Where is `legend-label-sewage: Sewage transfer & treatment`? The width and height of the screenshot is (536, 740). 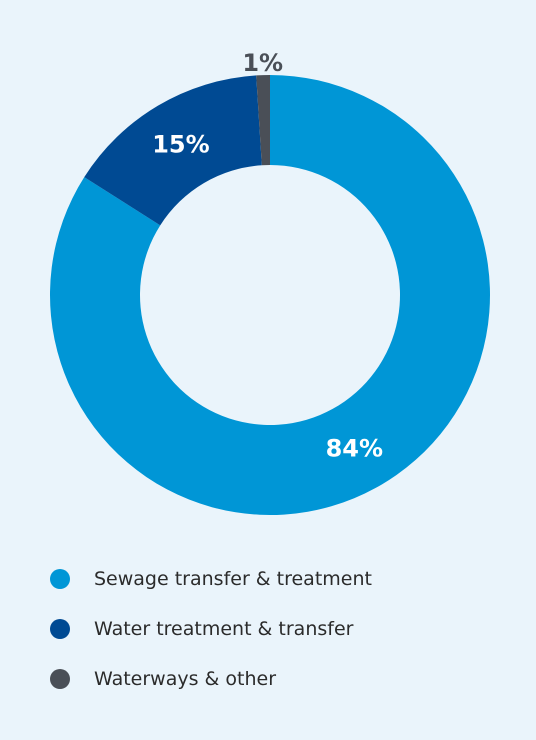
legend-label-sewage: Sewage transfer & treatment is located at coordinates (233, 579).